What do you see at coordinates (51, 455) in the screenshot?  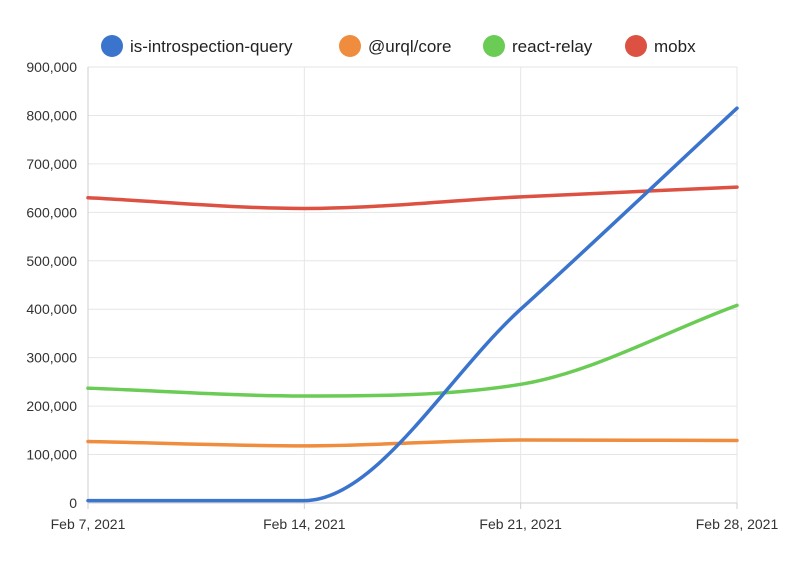 I see `y-tick-label: 100,000` at bounding box center [51, 455].